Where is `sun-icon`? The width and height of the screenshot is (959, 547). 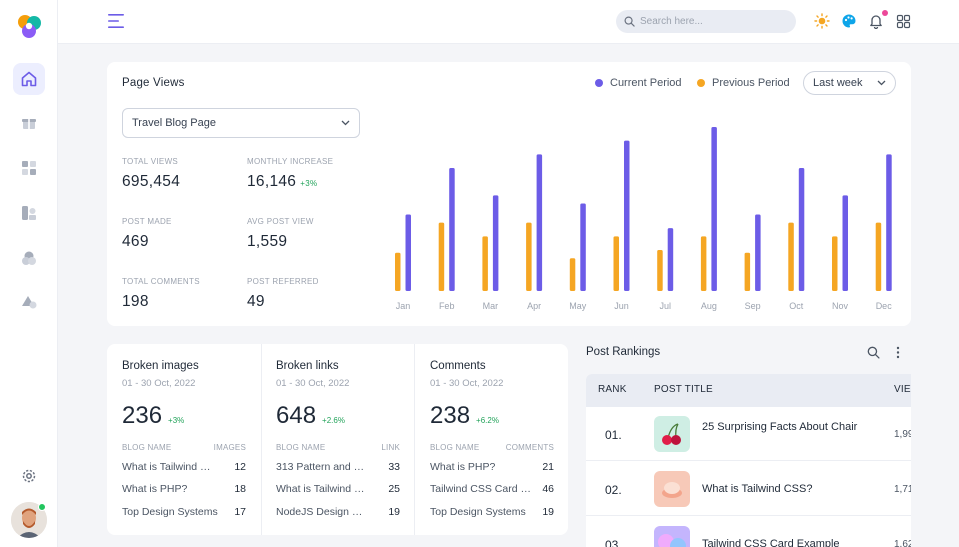 sun-icon is located at coordinates (822, 21).